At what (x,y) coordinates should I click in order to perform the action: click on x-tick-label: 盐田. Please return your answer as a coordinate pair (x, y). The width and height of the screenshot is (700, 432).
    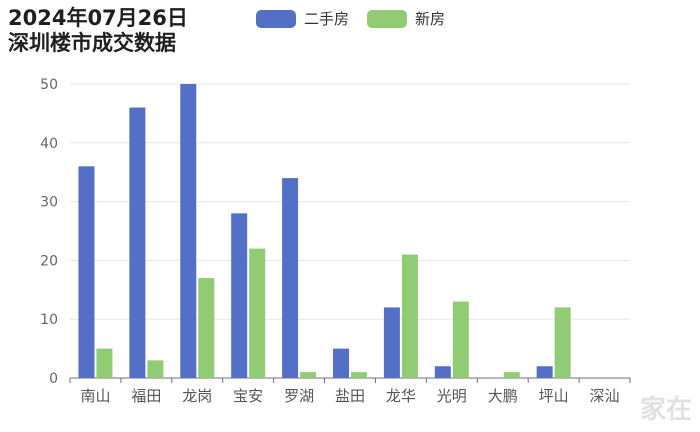
    Looking at the image, I should click on (350, 396).